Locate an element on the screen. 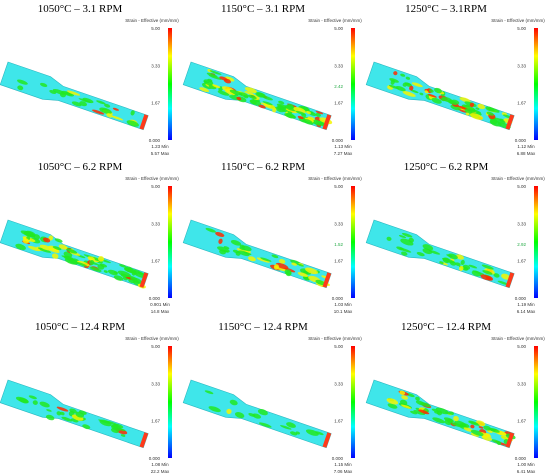  billet-end is located at coordinates (144, 280).